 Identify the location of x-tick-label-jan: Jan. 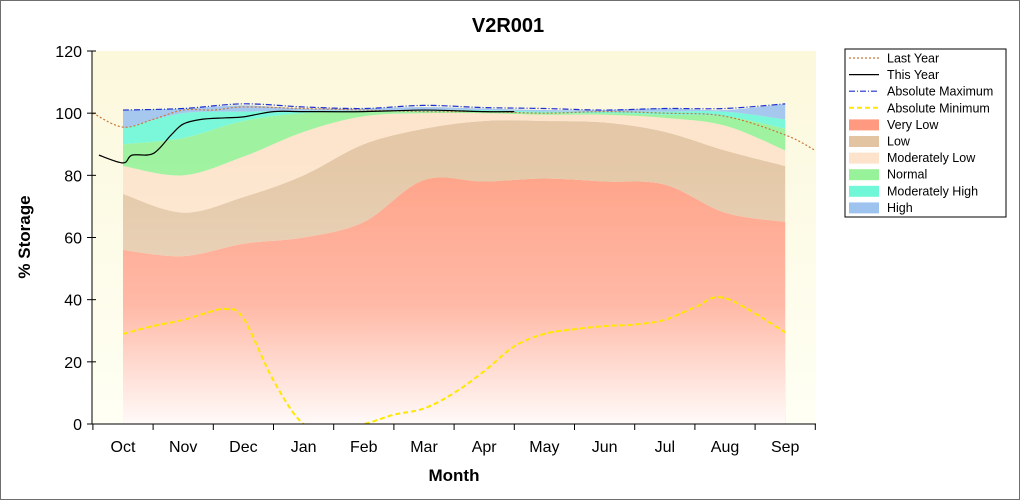
(304, 447).